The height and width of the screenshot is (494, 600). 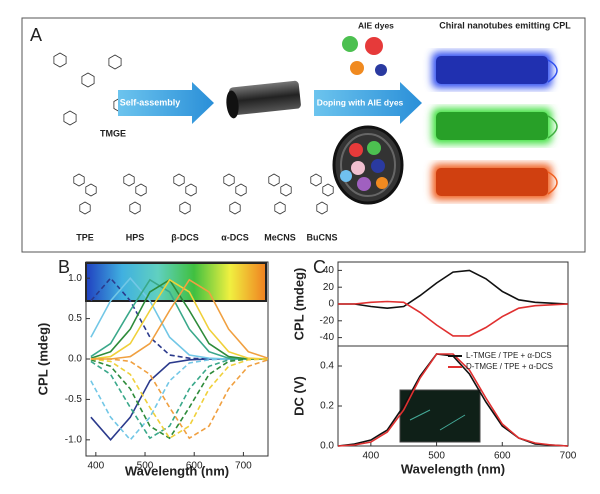 I want to click on microscope-fibers, so click(x=437, y=420).